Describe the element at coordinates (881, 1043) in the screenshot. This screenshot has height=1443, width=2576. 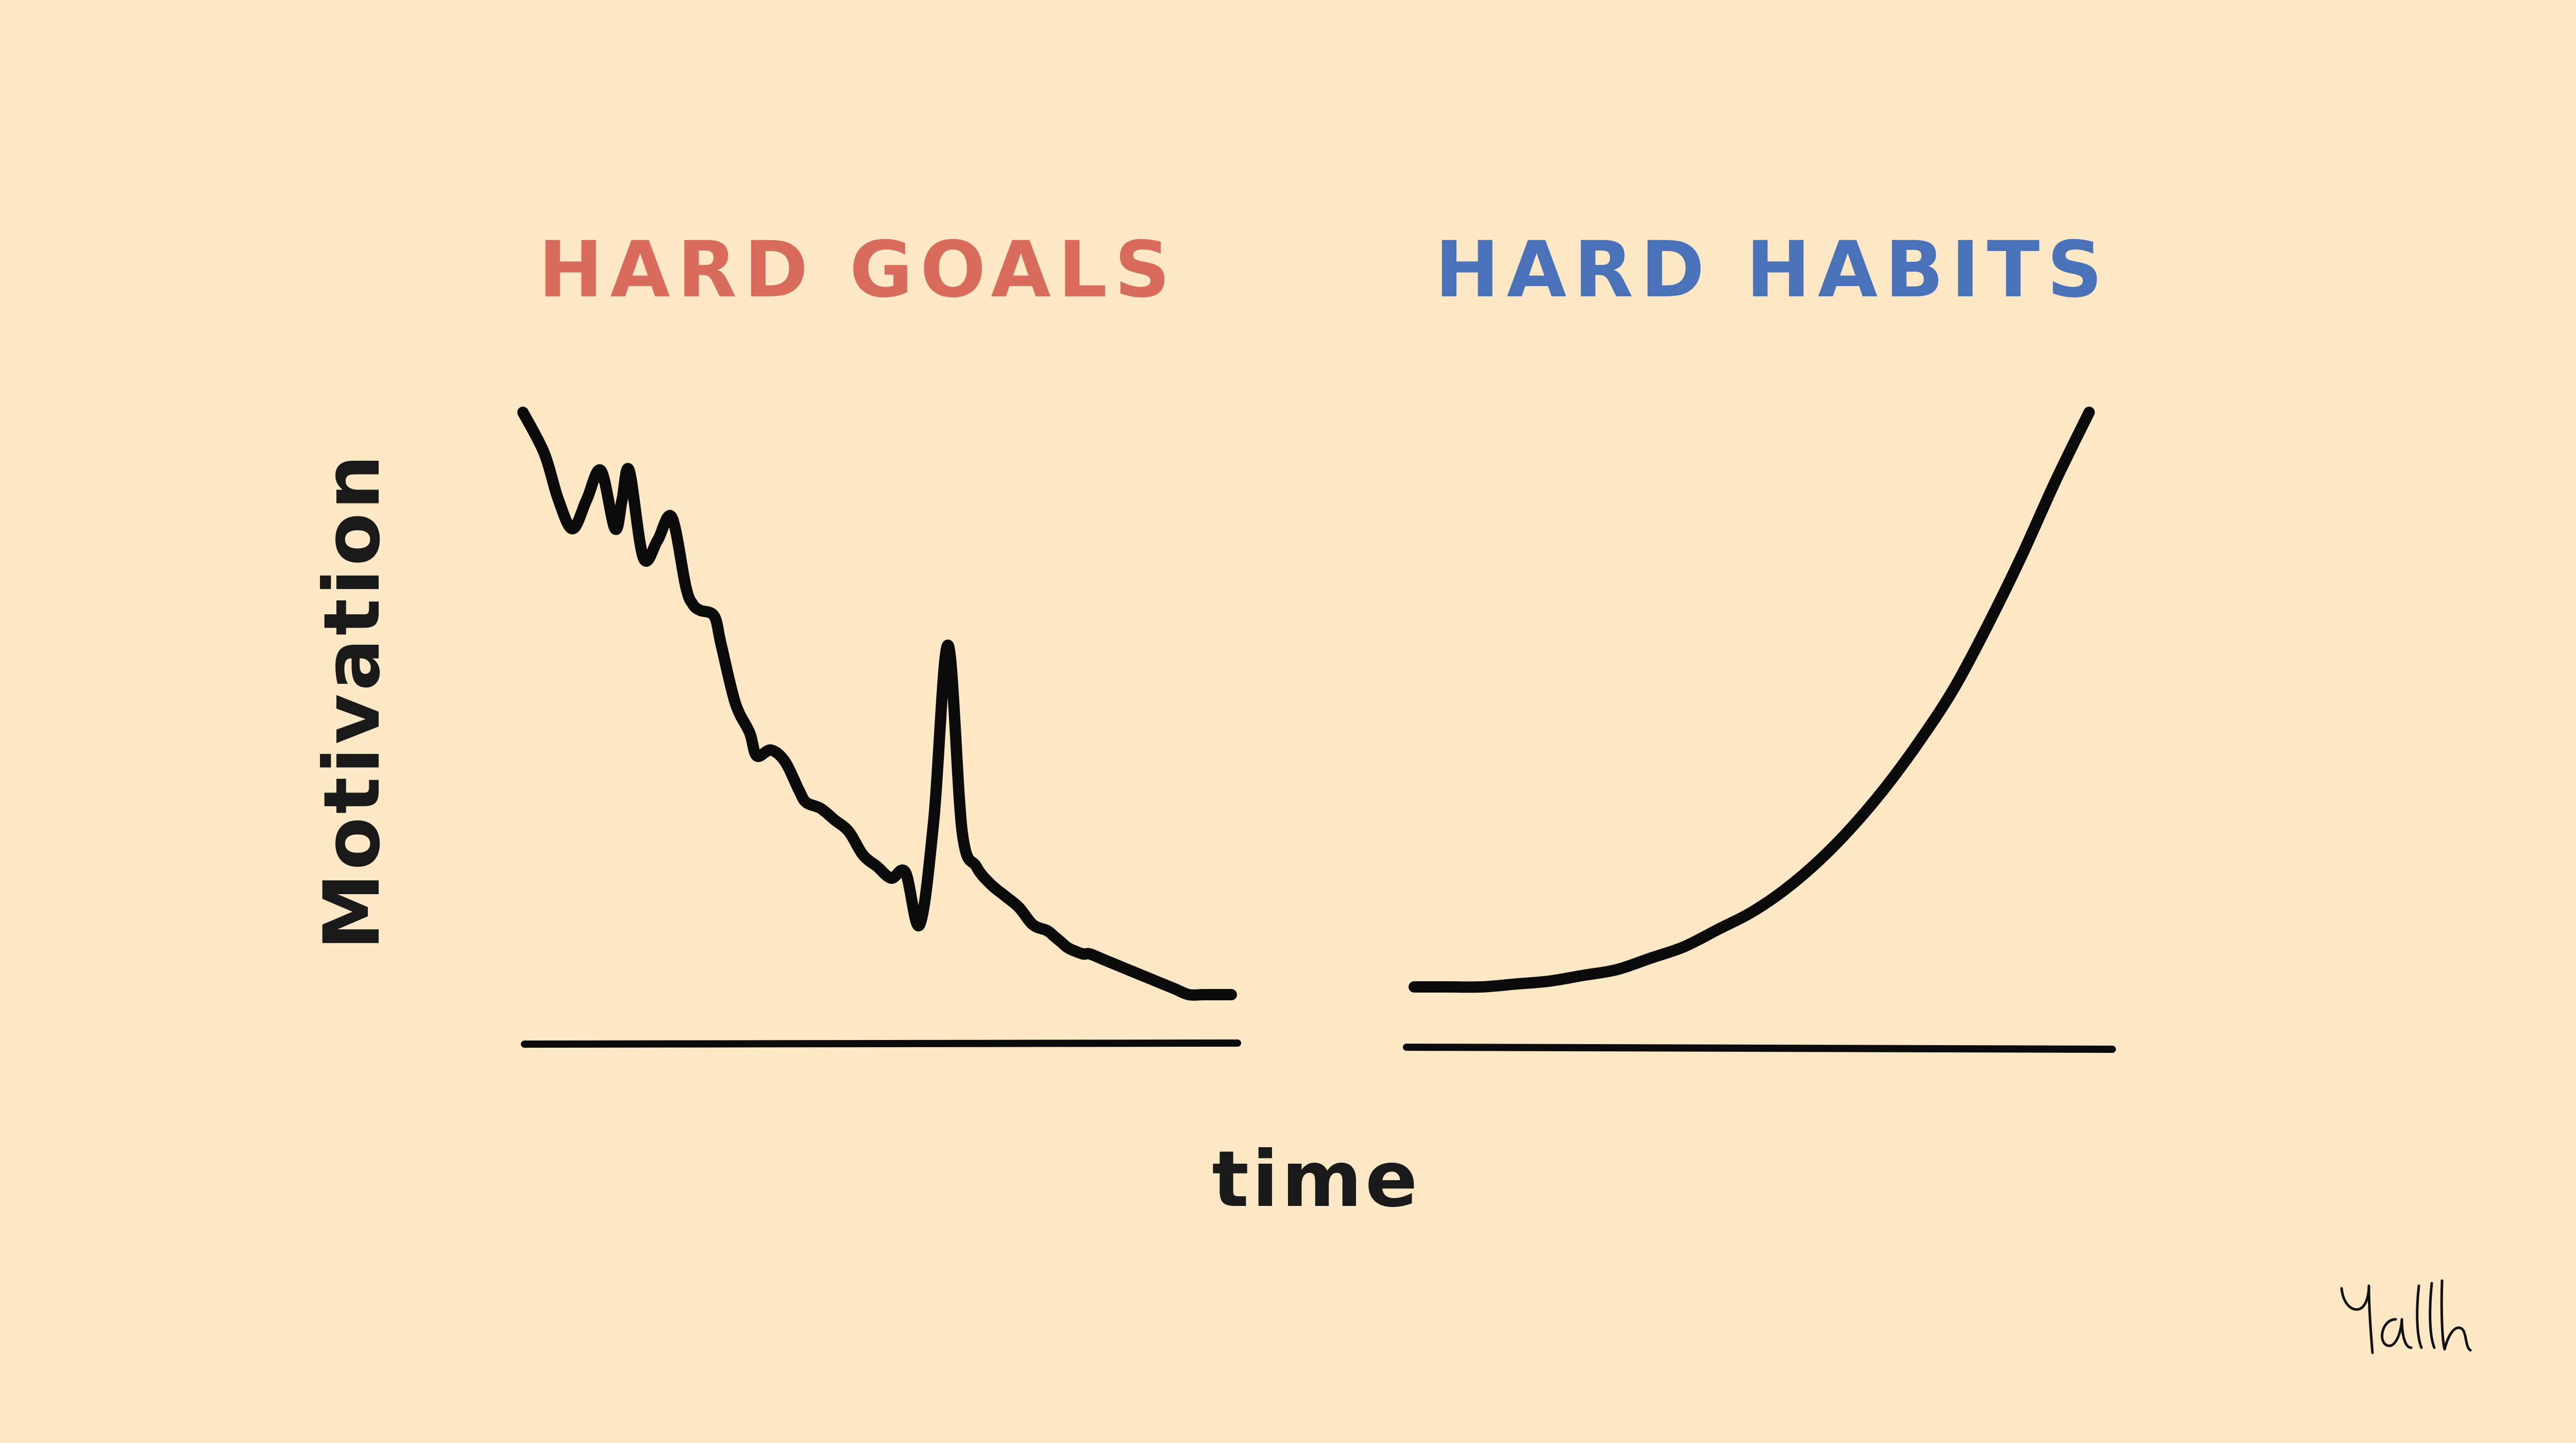
I see `goals-x-axis-line` at that location.